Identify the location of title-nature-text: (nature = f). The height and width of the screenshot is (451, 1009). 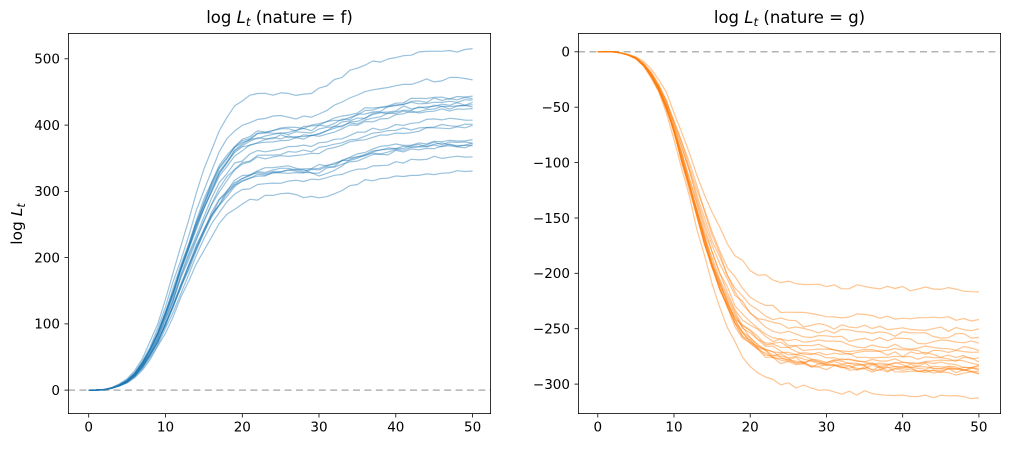
(301, 17).